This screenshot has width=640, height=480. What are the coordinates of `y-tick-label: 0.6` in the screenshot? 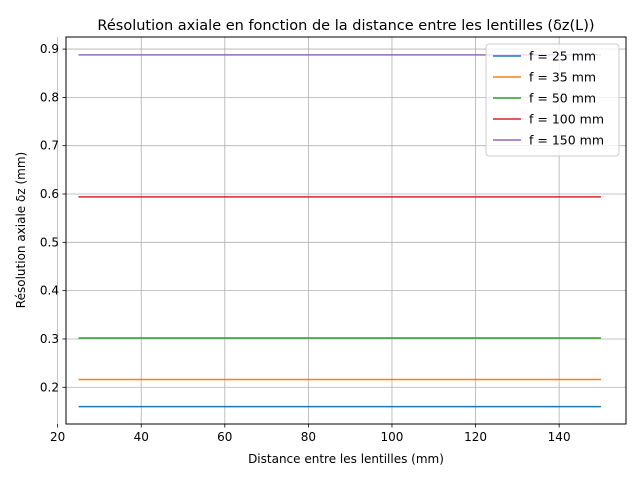 It's located at (49, 194).